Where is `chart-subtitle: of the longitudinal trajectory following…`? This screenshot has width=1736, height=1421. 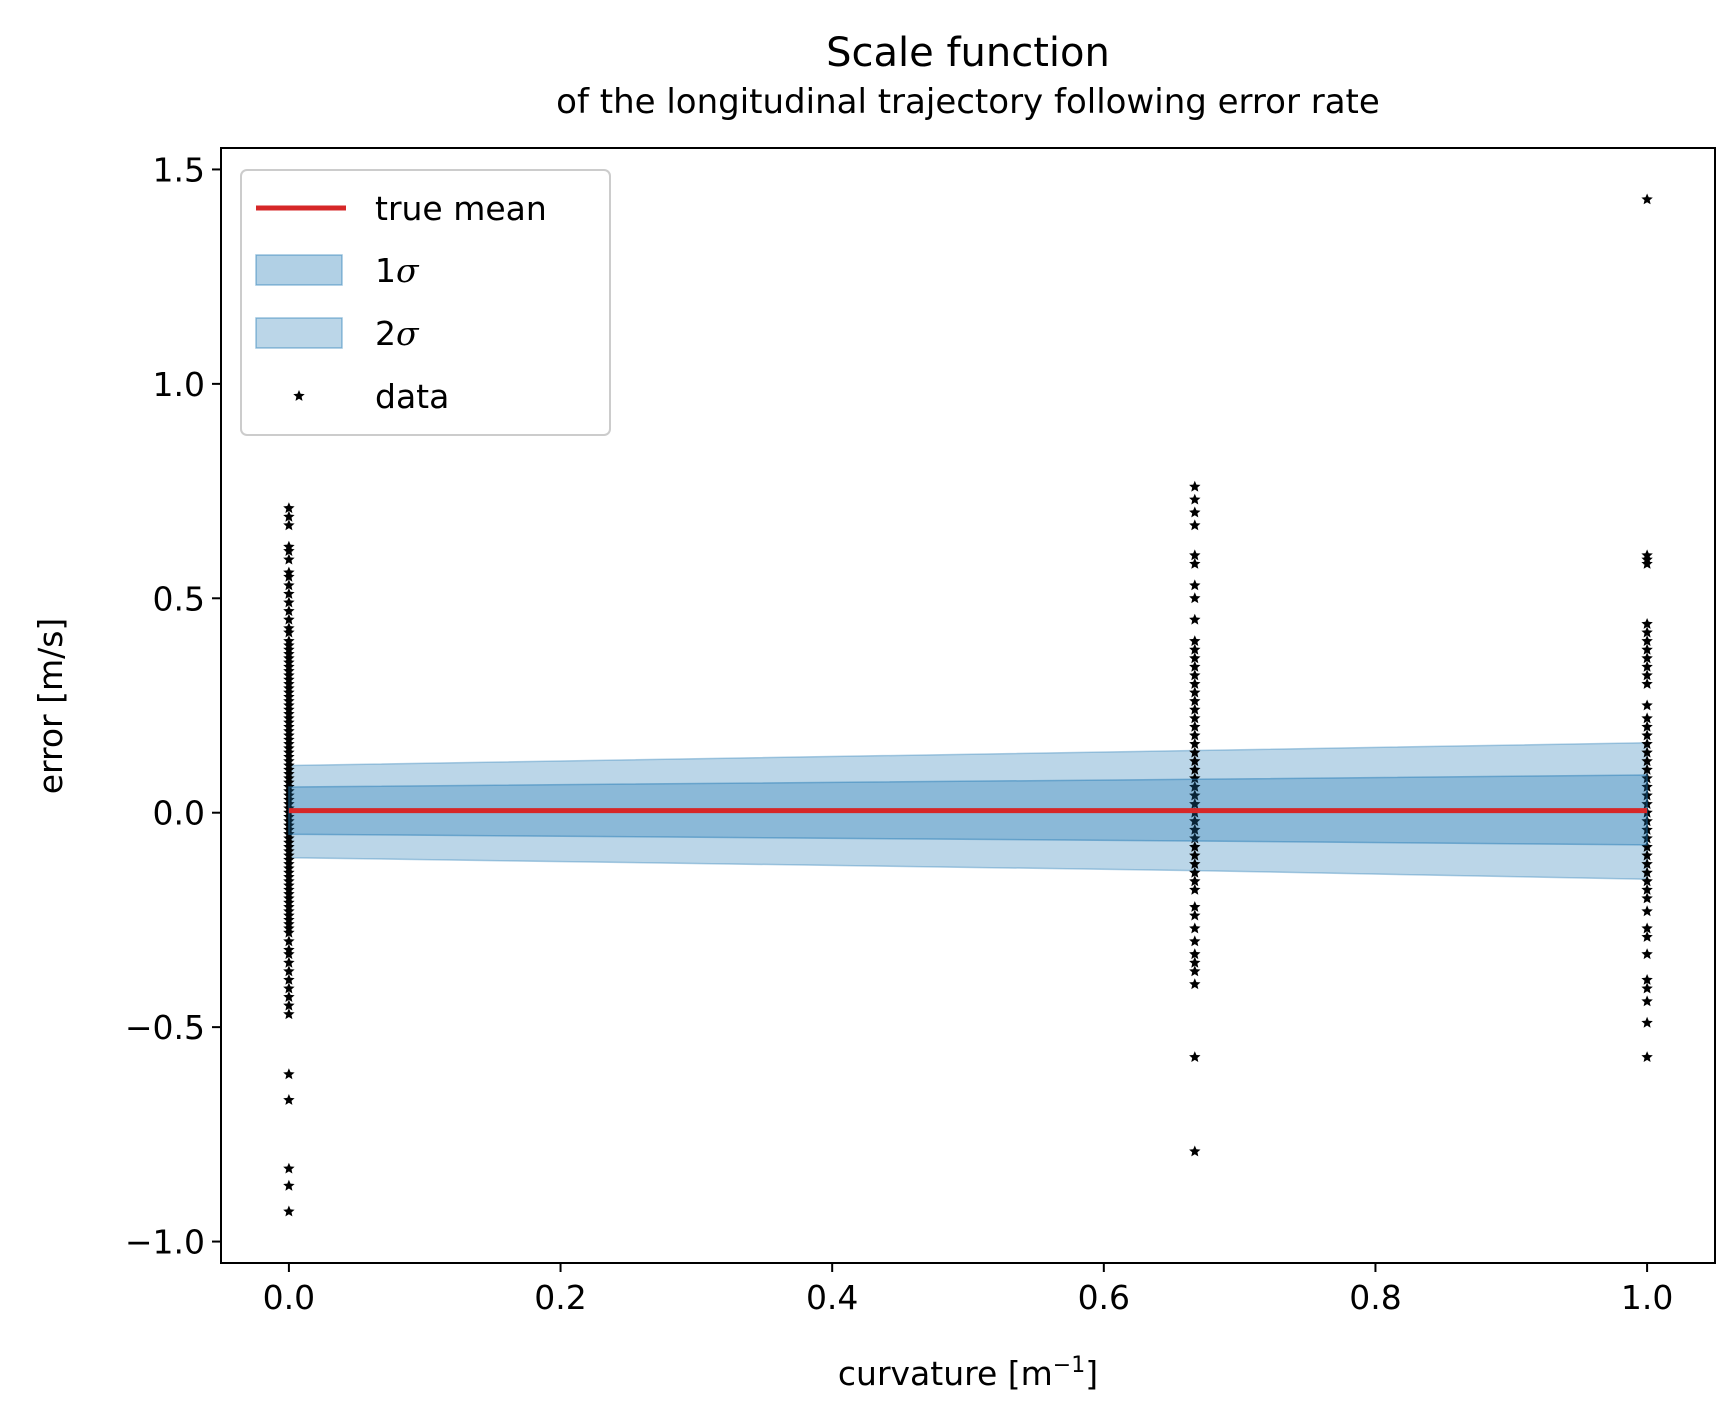
chart-subtitle: of the longitudinal trajectory following… is located at coordinates (968, 102).